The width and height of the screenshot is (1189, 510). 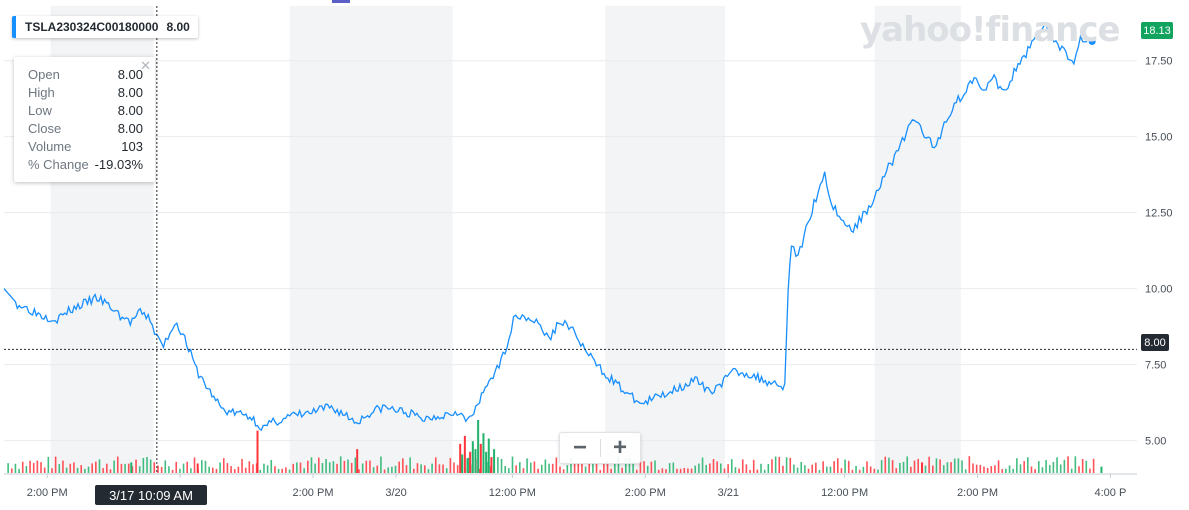 What do you see at coordinates (85, 92) in the screenshot?
I see `tooltip-row-high: High 8.00` at bounding box center [85, 92].